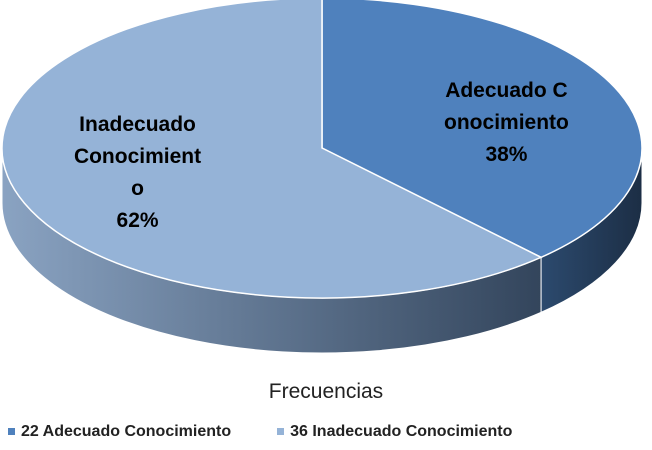 The width and height of the screenshot is (652, 450). Describe the element at coordinates (506, 107) in the screenshot. I see `data-label-name: Adecuado Conocimiento` at that location.